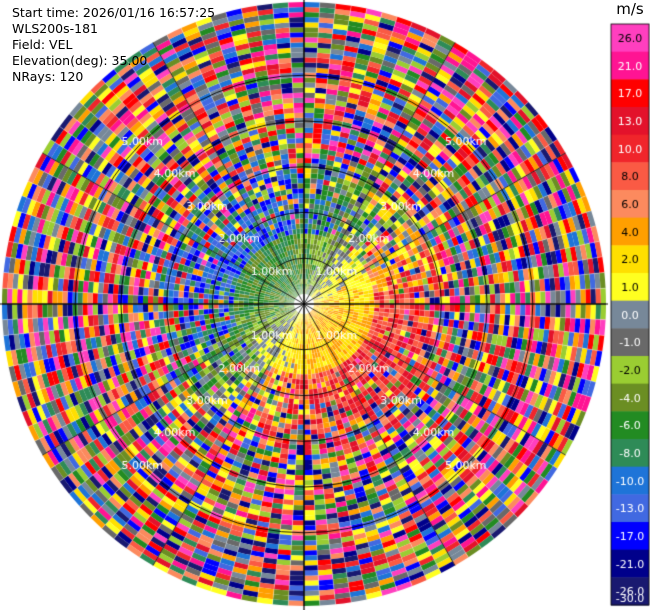 The height and width of the screenshot is (610, 650). Describe the element at coordinates (55, 28) in the screenshot. I see `instrument-label: WLS200s-181` at that location.